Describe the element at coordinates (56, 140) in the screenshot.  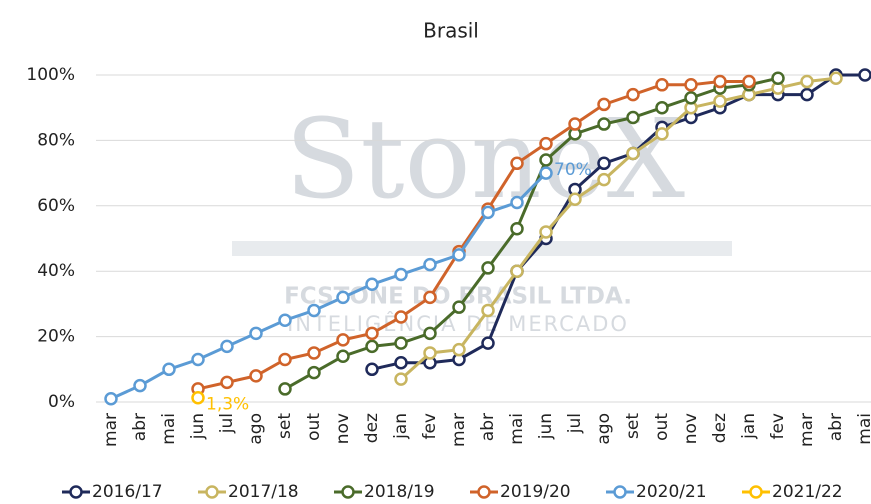
I see `y-tick-label: 80%` at that location.